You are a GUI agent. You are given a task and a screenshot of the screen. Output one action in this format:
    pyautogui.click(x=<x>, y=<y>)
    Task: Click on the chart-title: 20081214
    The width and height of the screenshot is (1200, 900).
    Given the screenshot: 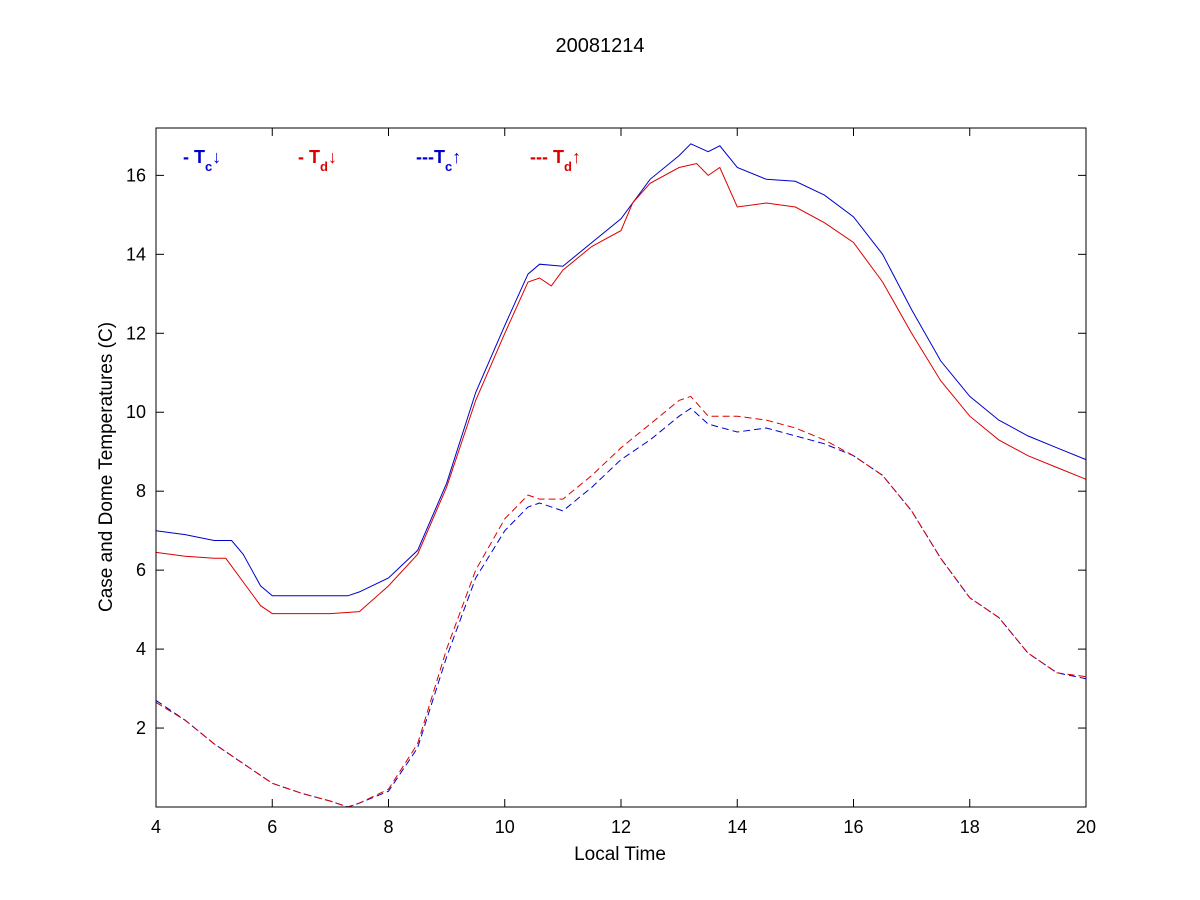 What is the action you would take?
    pyautogui.click(x=600, y=46)
    